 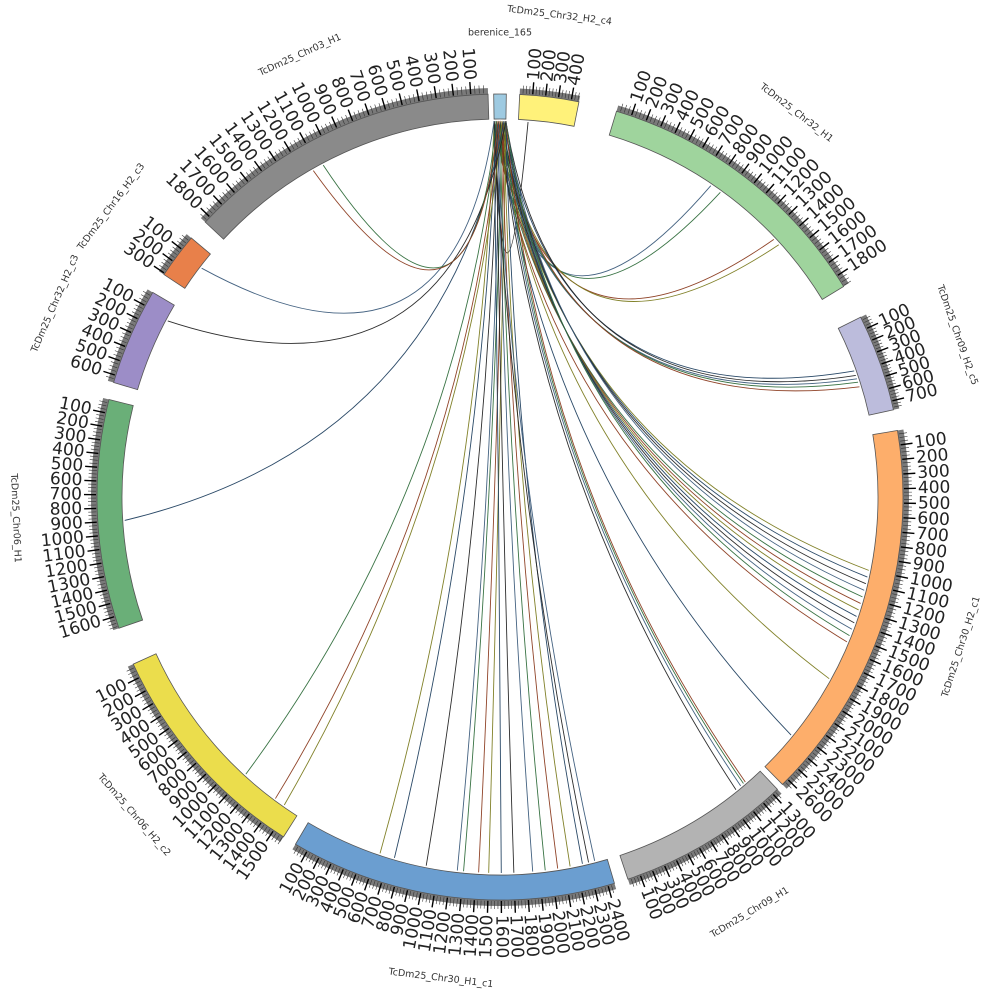 I want to click on ideogram-chr06h1, so click(x=120, y=514).